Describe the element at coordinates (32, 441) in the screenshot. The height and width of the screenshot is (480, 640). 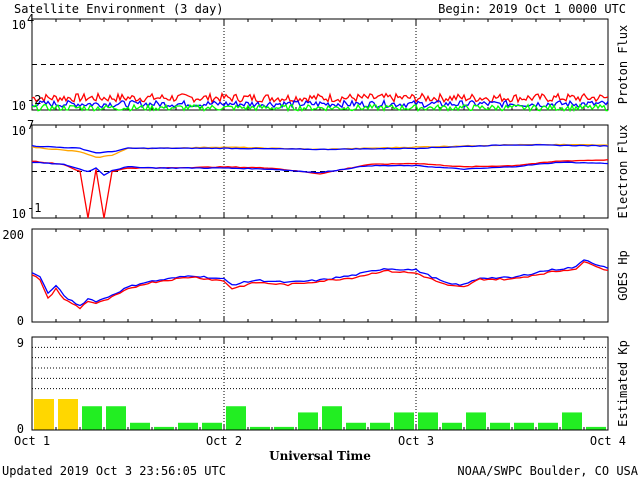
I see `x-tick-label: Oct 1` at that location.